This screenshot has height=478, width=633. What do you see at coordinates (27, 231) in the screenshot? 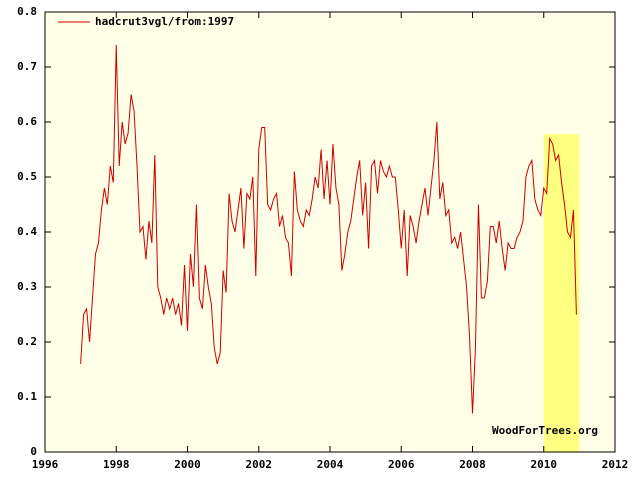
I see `y-tick-label: 0.4` at bounding box center [27, 231].